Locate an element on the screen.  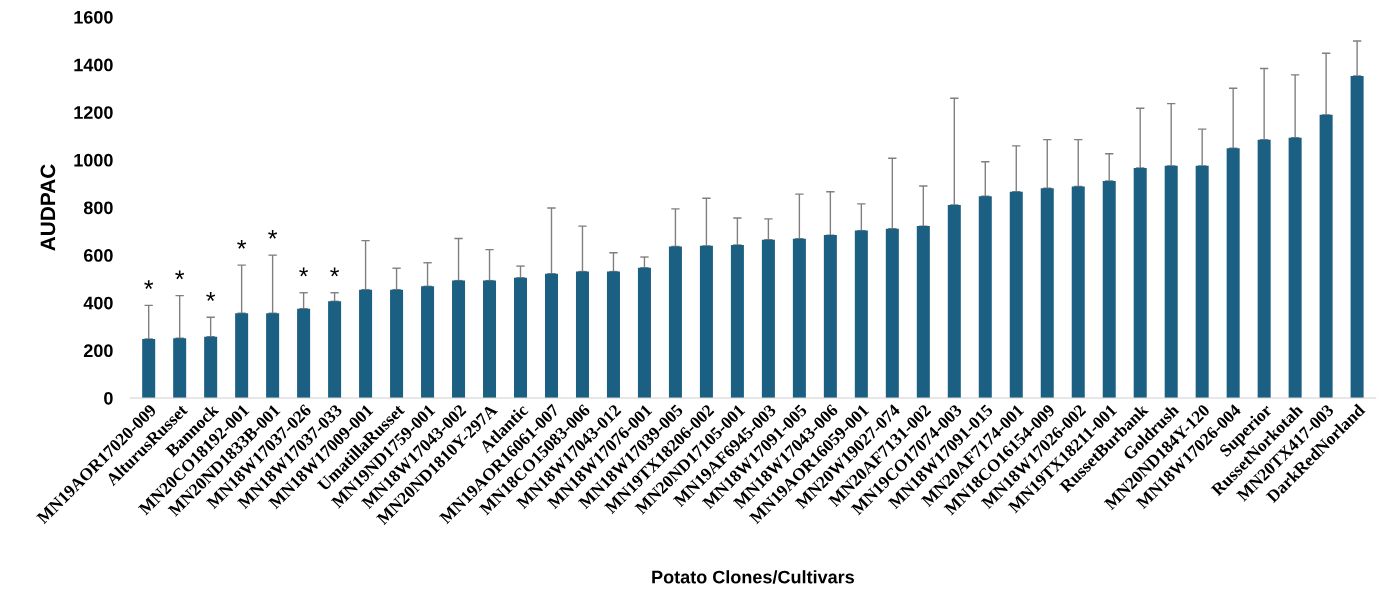
y-tick-label: 1600 is located at coordinates (93, 17).